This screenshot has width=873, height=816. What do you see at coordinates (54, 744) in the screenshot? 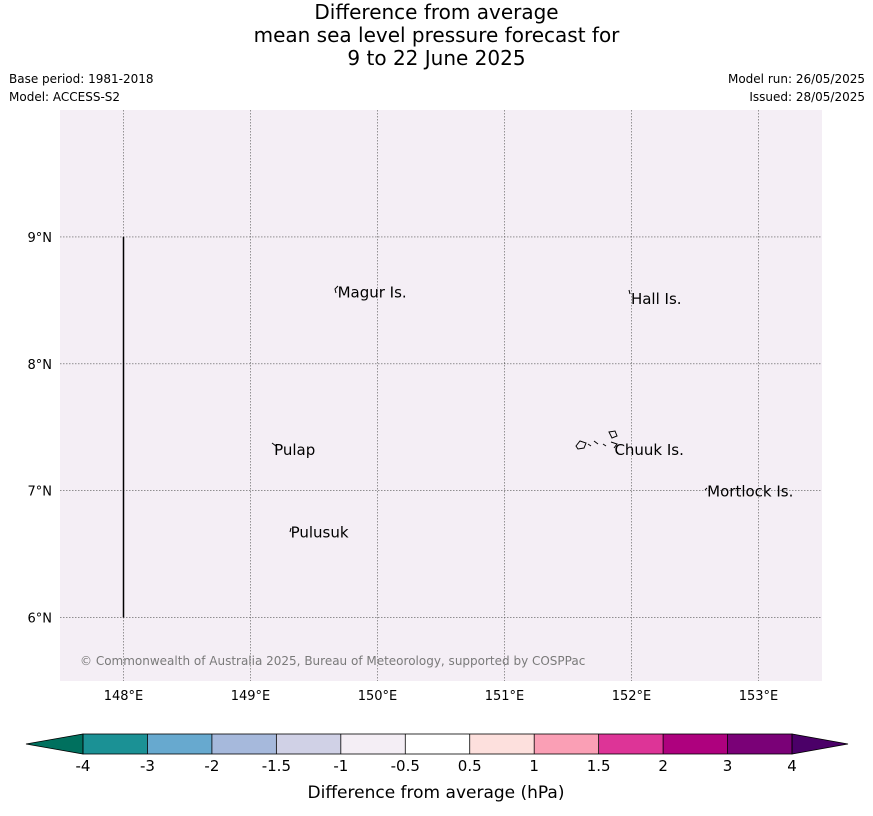
I see `colorbar-under-arrow` at bounding box center [54, 744].